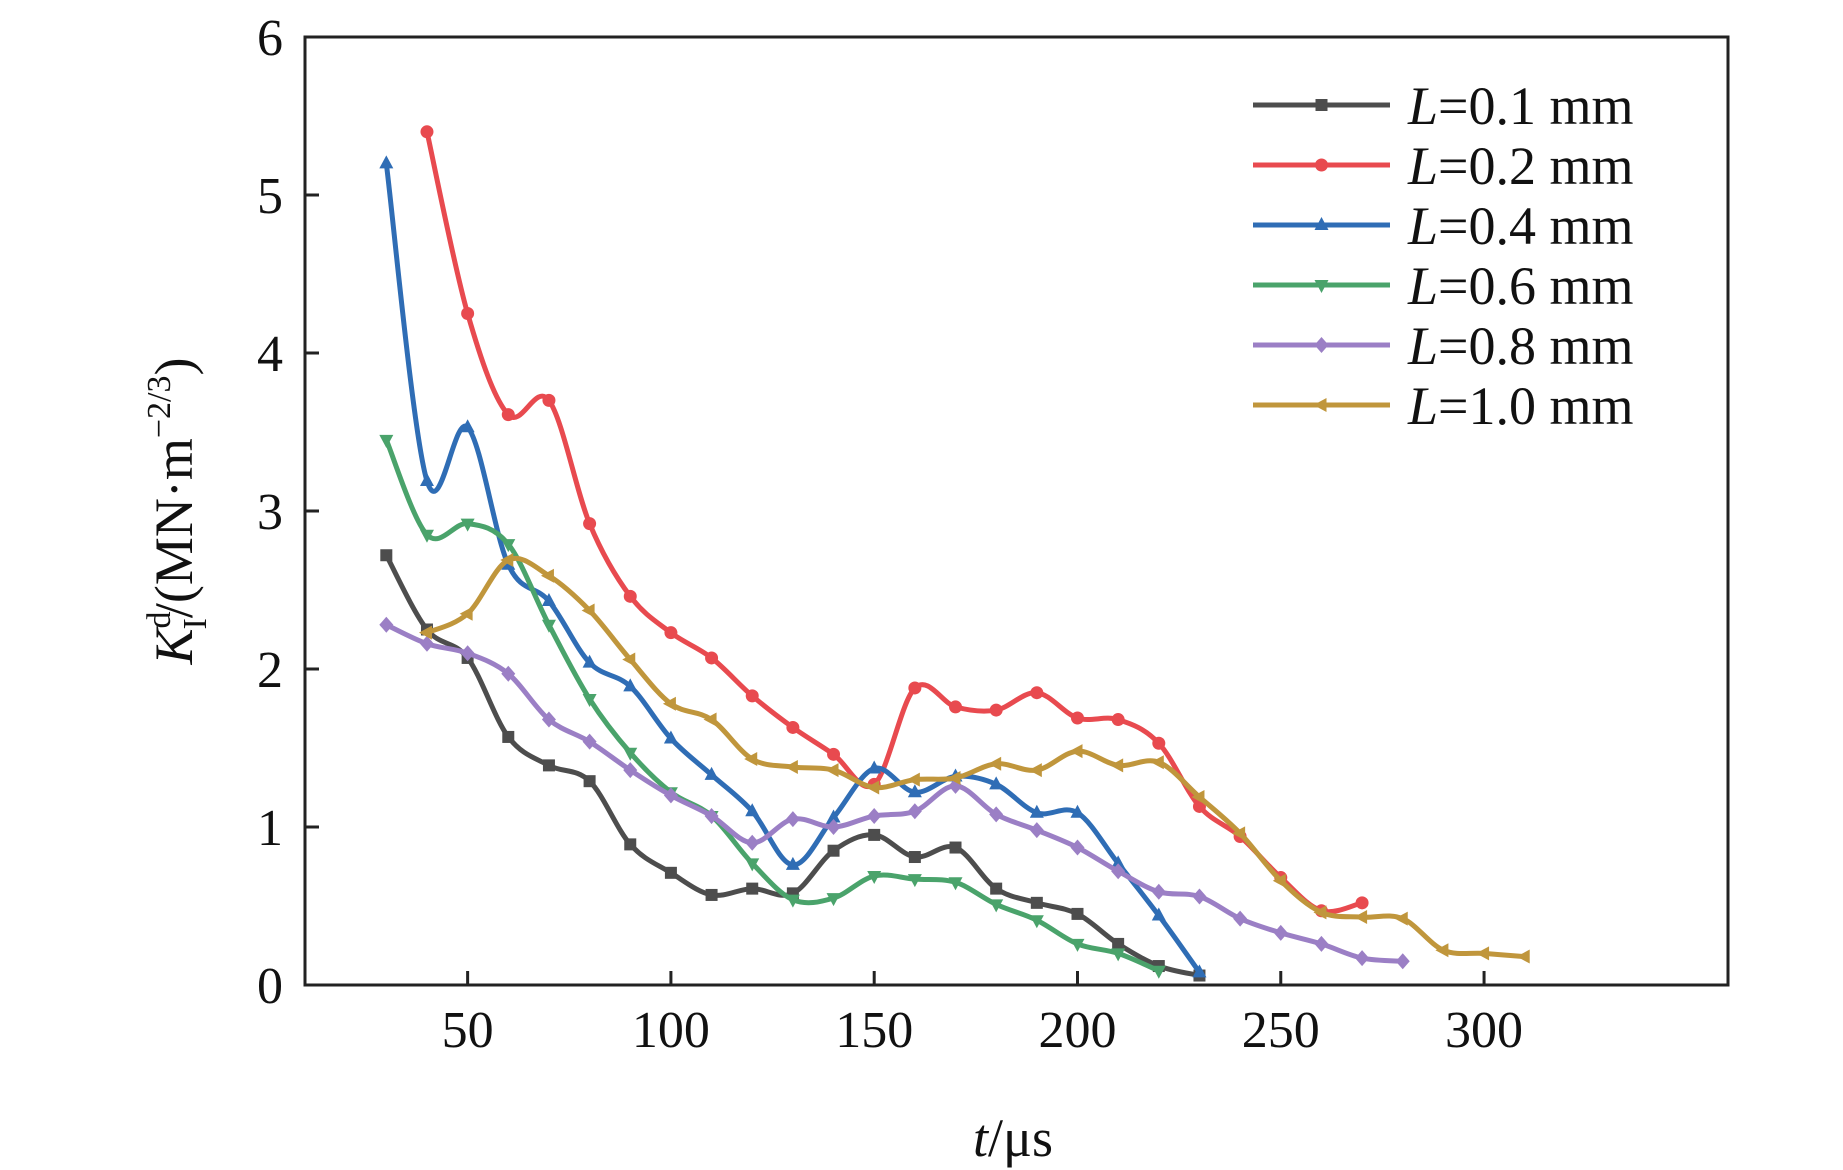  Describe the element at coordinates (1520, 406) in the screenshot. I see `legend-label-6: L=1.0 mm` at that location.